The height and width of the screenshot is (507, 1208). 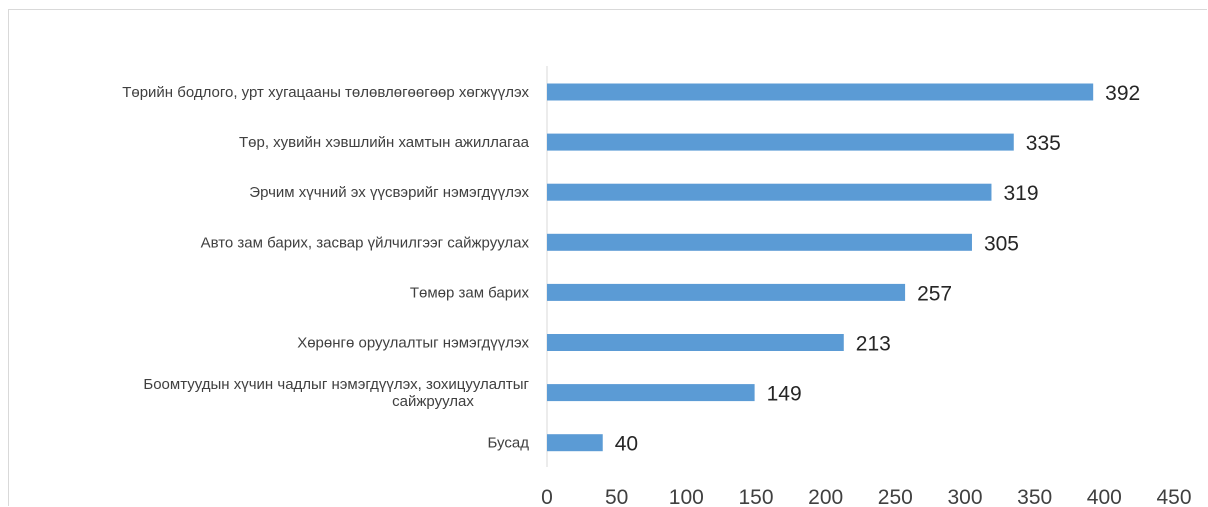 What do you see at coordinates (873, 344) in the screenshot?
I see `data-label: 213` at bounding box center [873, 344].